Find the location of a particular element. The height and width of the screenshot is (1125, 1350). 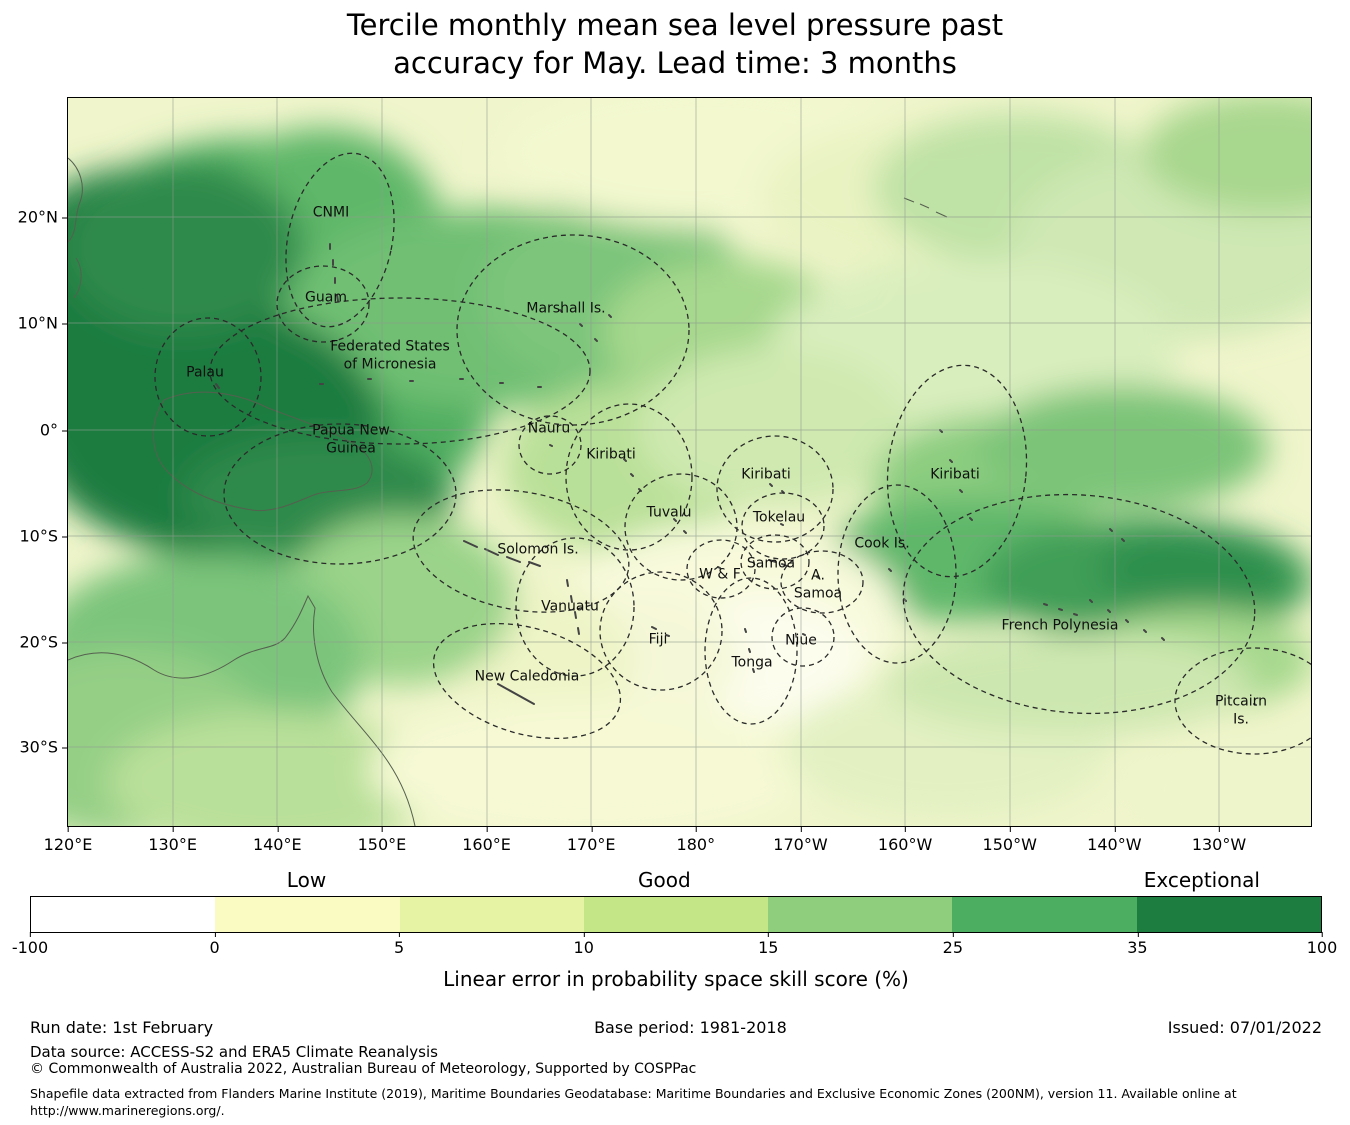

x-tick-label: 160°W is located at coordinates (905, 840).